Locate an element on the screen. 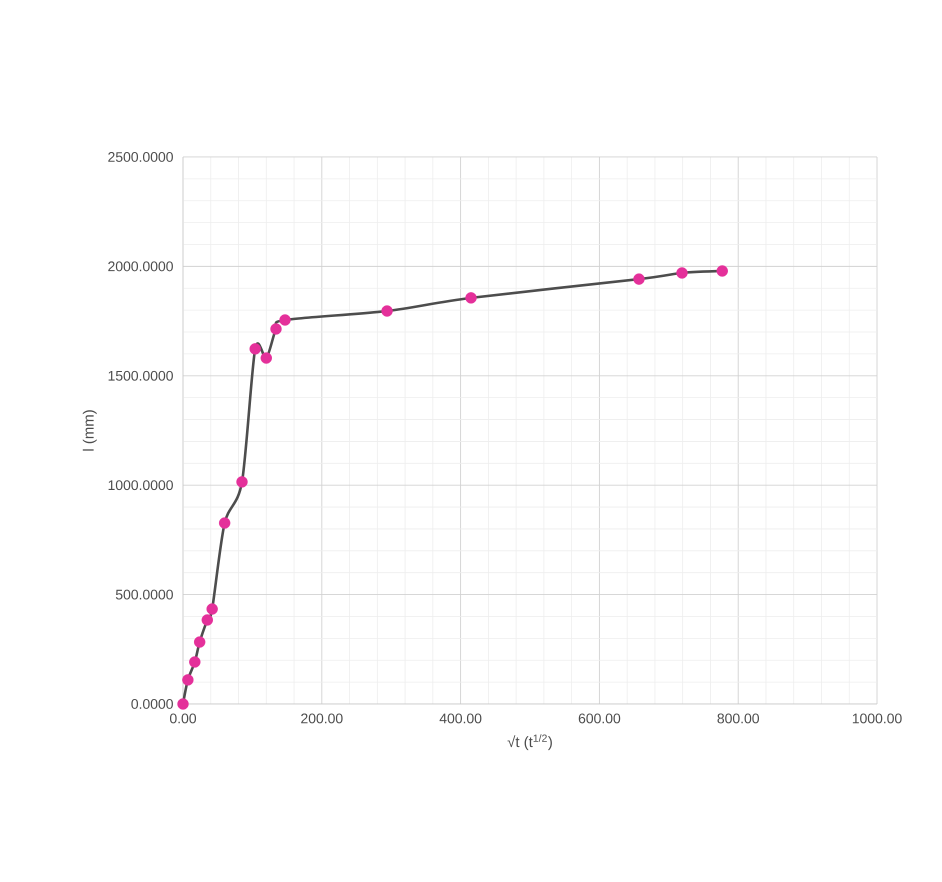 This screenshot has height=882, width=942. y-tick-label: 2000.0000 is located at coordinates (140, 266).